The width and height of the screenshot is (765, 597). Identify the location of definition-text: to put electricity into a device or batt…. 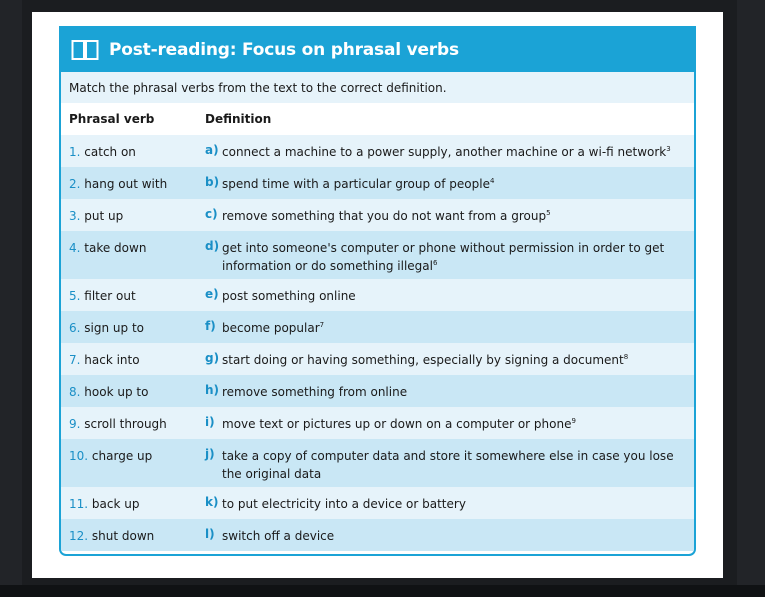
(344, 504).